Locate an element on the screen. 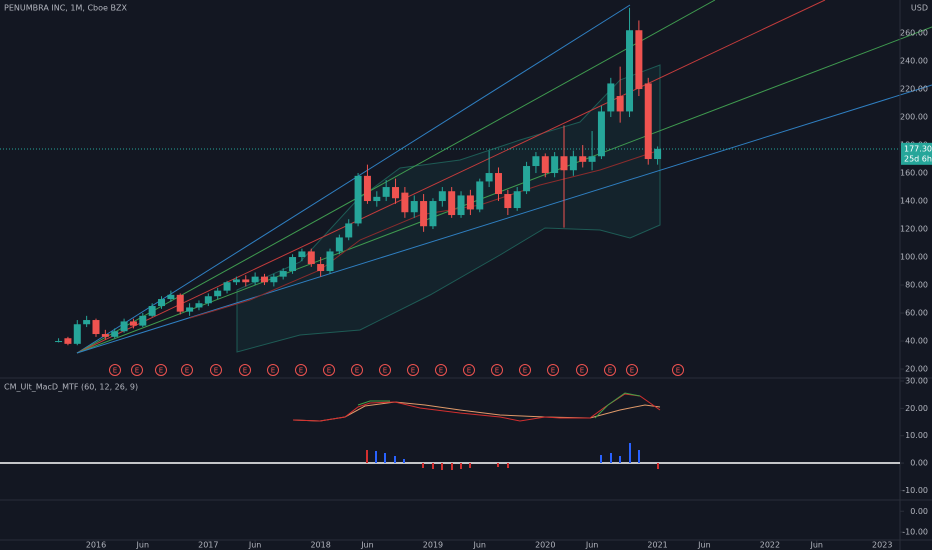 The image size is (932, 550). x-tick-label: 2016 is located at coordinates (96, 545).